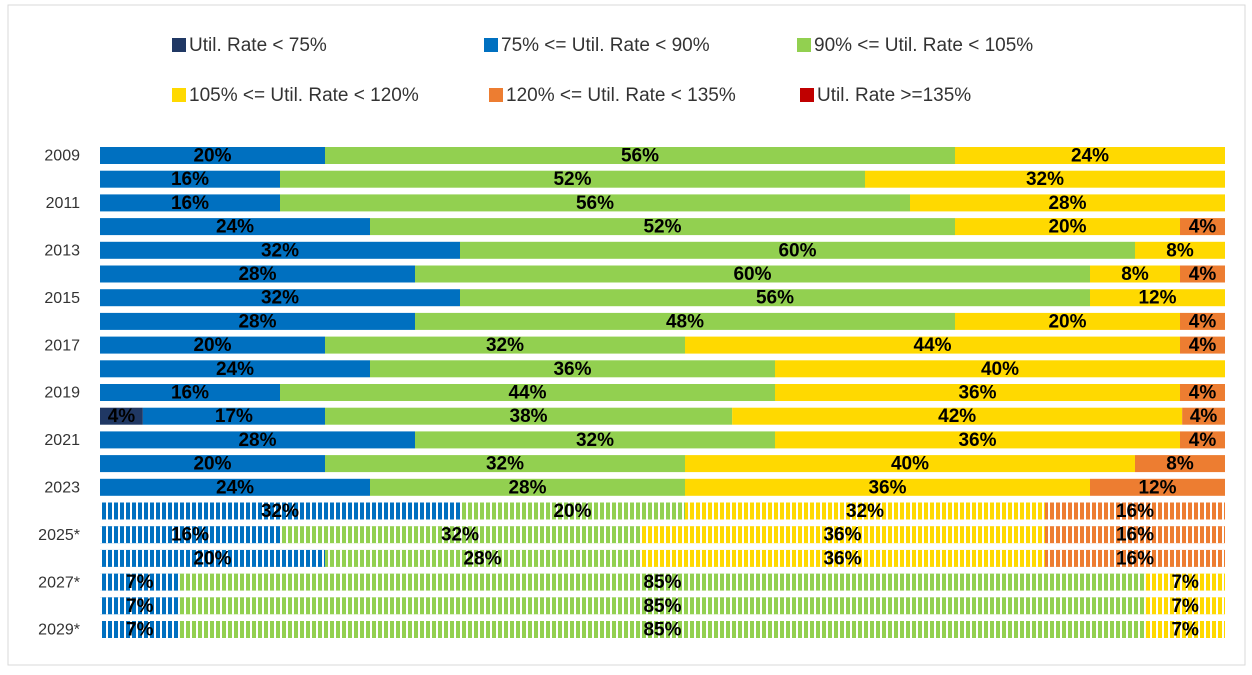 The width and height of the screenshot is (1252, 675). Describe the element at coordinates (59, 582) in the screenshot. I see `y-tick-label: 2027*` at that location.